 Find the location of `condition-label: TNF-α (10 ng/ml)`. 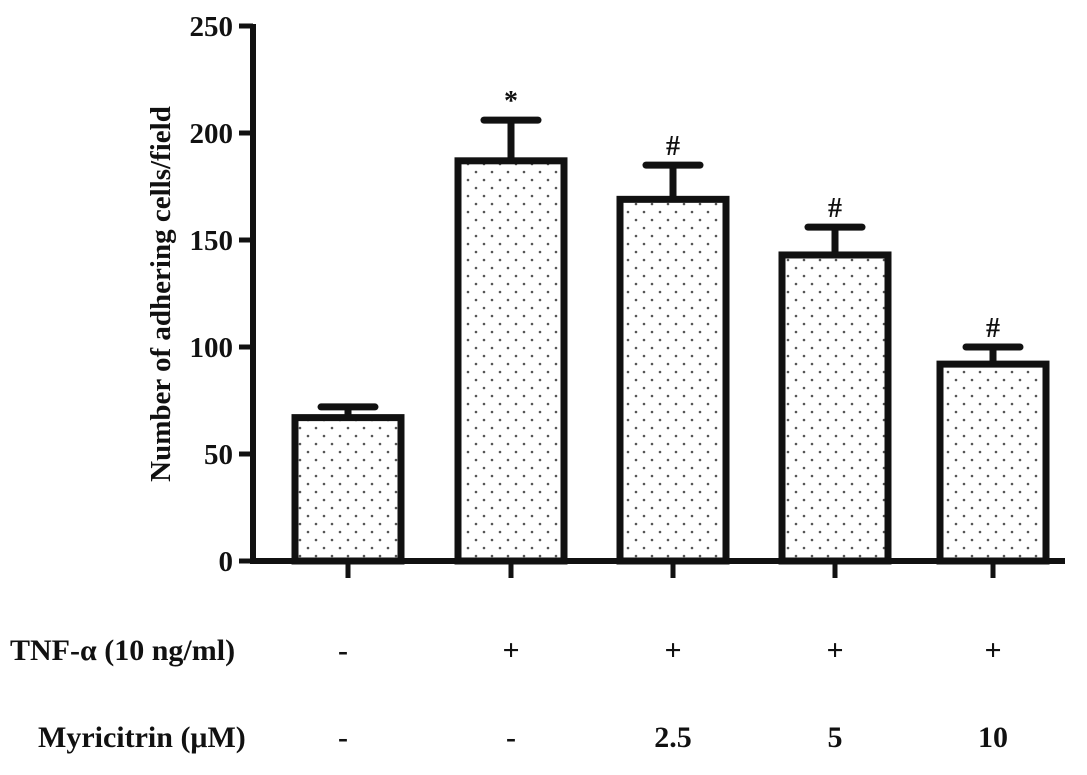

condition-label: TNF-α (10 ng/ml) is located at coordinates (122, 650).